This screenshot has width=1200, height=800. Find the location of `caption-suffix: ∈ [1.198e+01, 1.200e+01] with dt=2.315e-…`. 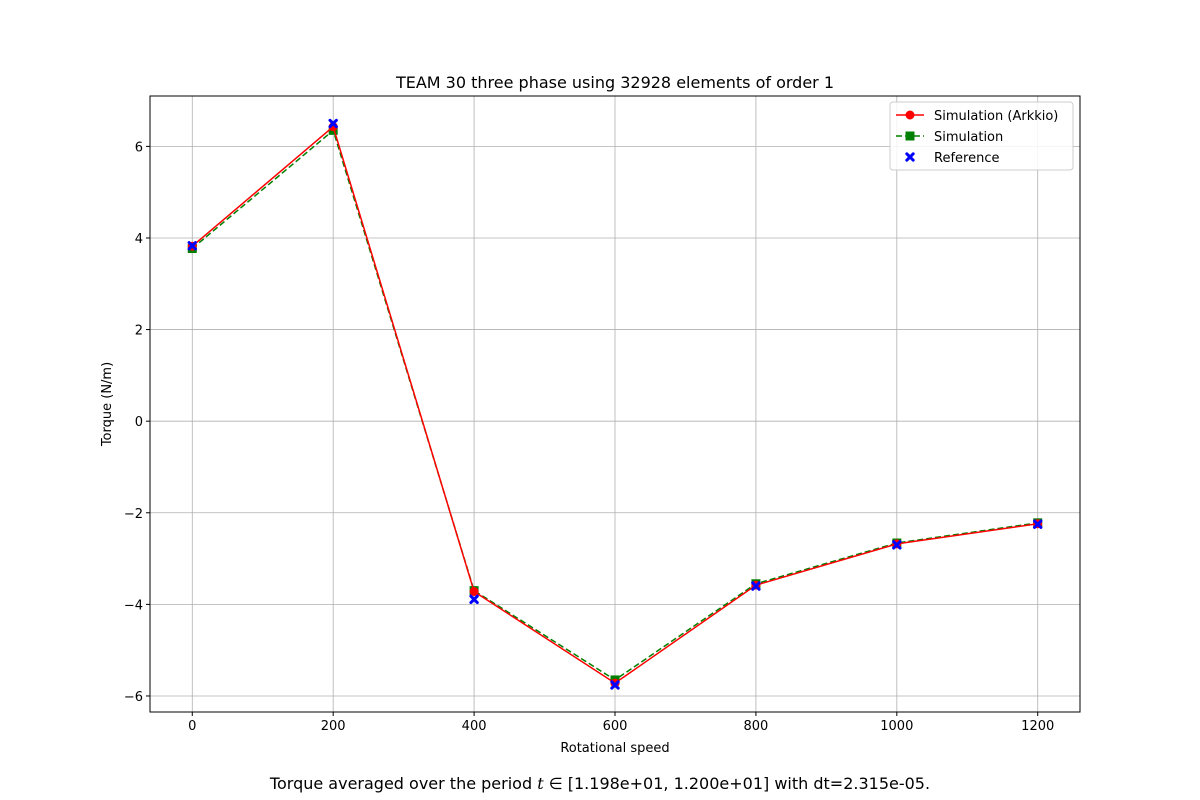

caption-suffix: ∈ [1.198e+01, 1.200e+01] with dt=2.315e-… is located at coordinates (737, 783).